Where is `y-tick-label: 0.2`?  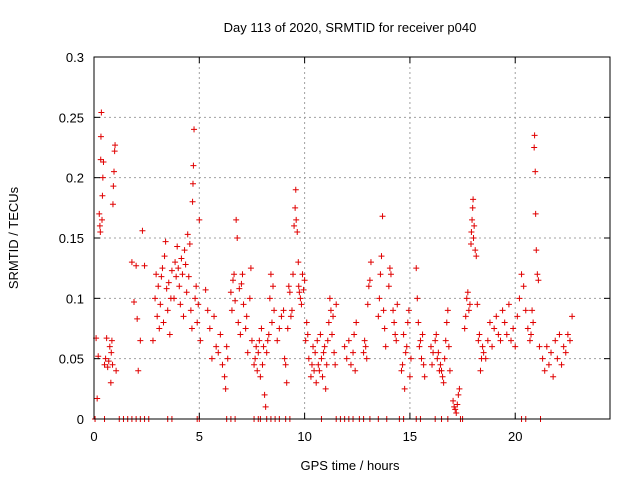
y-tick-label: 0.2 is located at coordinates (75, 178).